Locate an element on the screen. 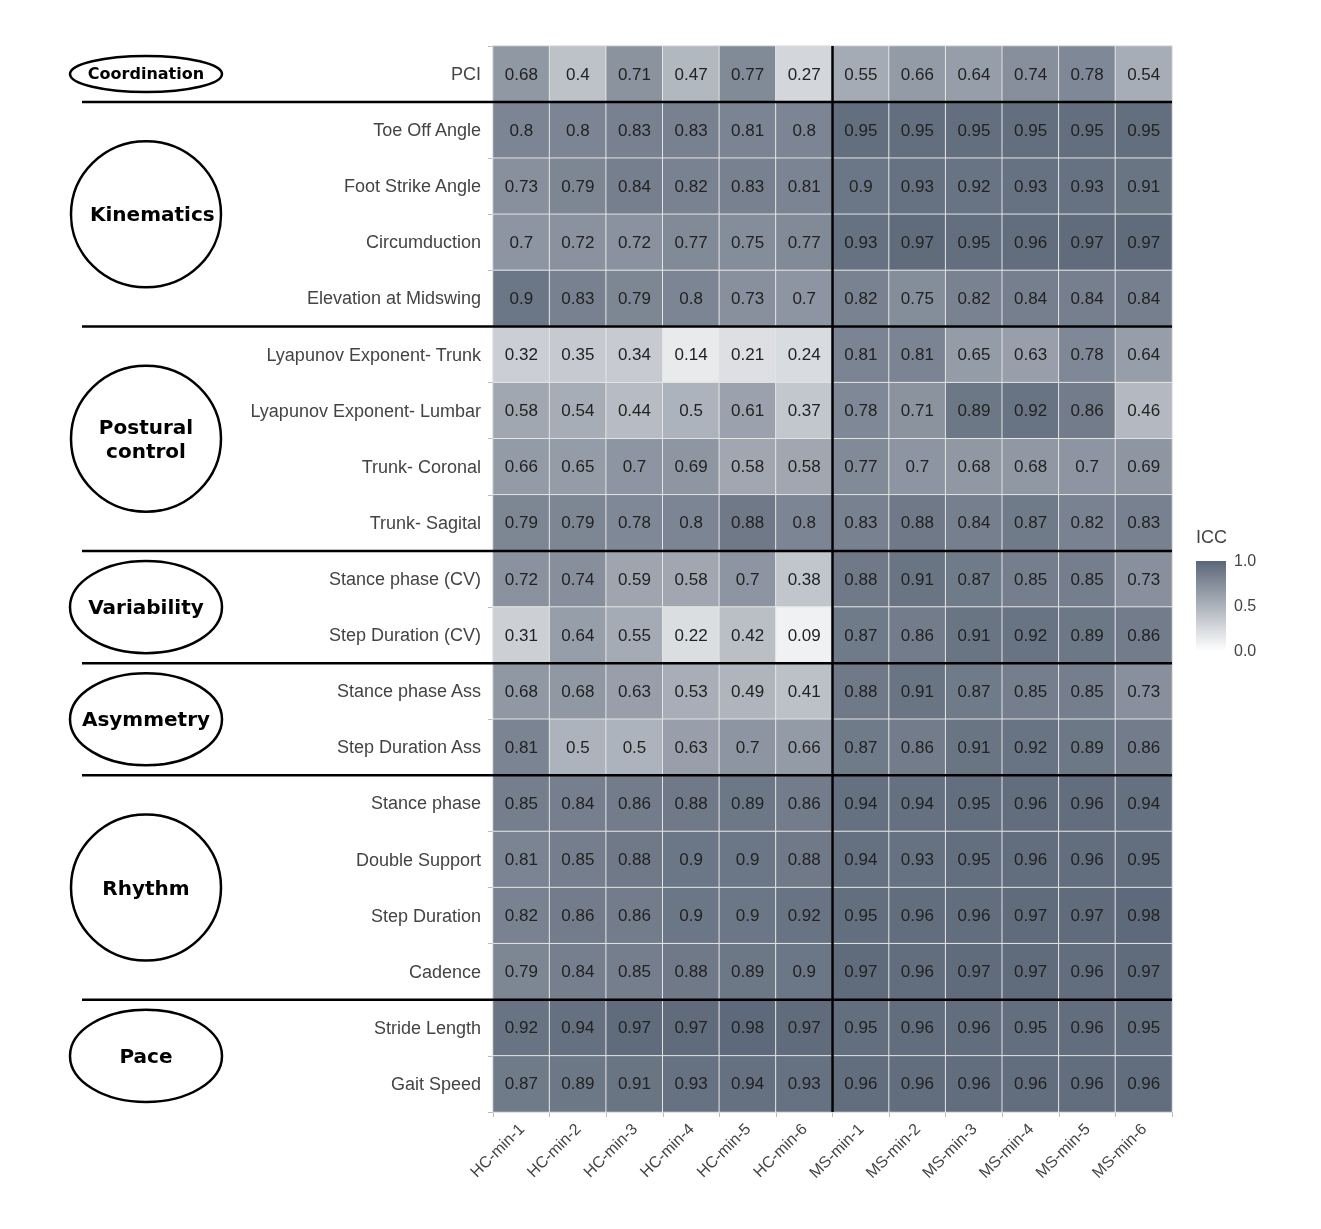 The width and height of the screenshot is (1321, 1229). text: Rhythm is located at coordinates (146, 887).